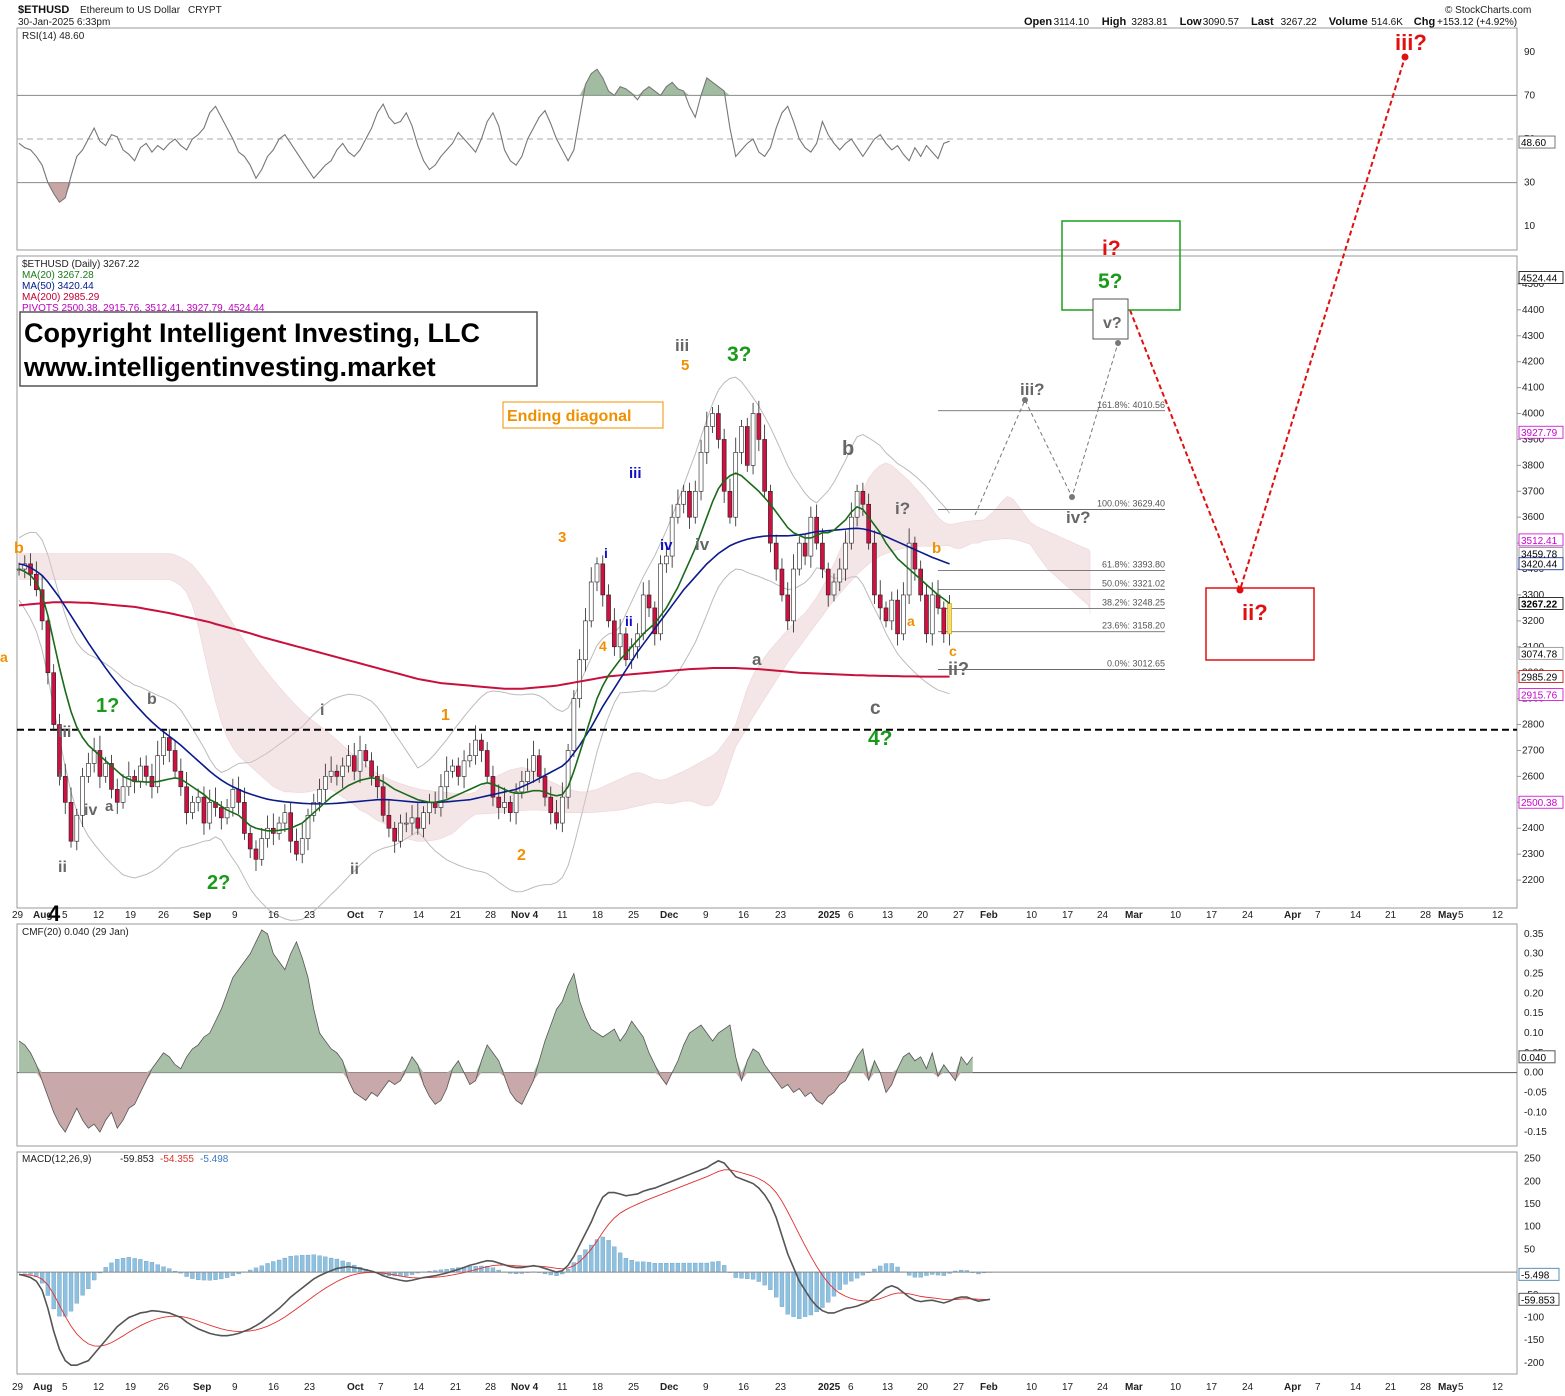  Describe the element at coordinates (1348, 22) in the screenshot. I see `quote-key-volume: Volume` at that location.